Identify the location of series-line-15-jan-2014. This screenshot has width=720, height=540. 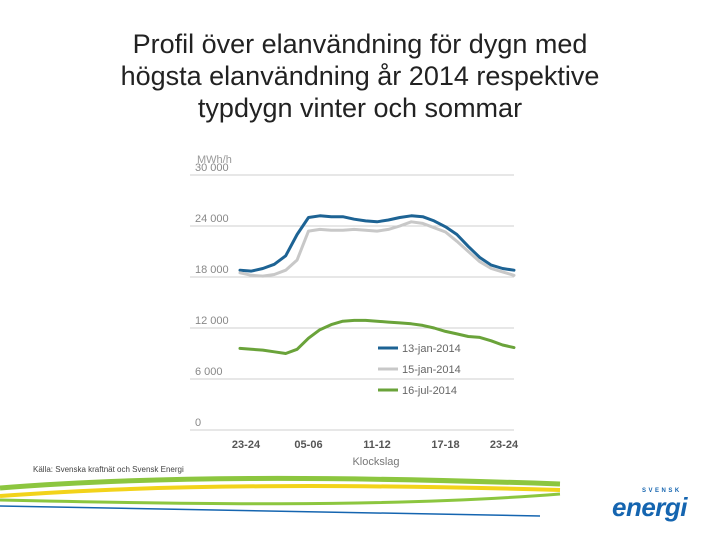
(377, 249).